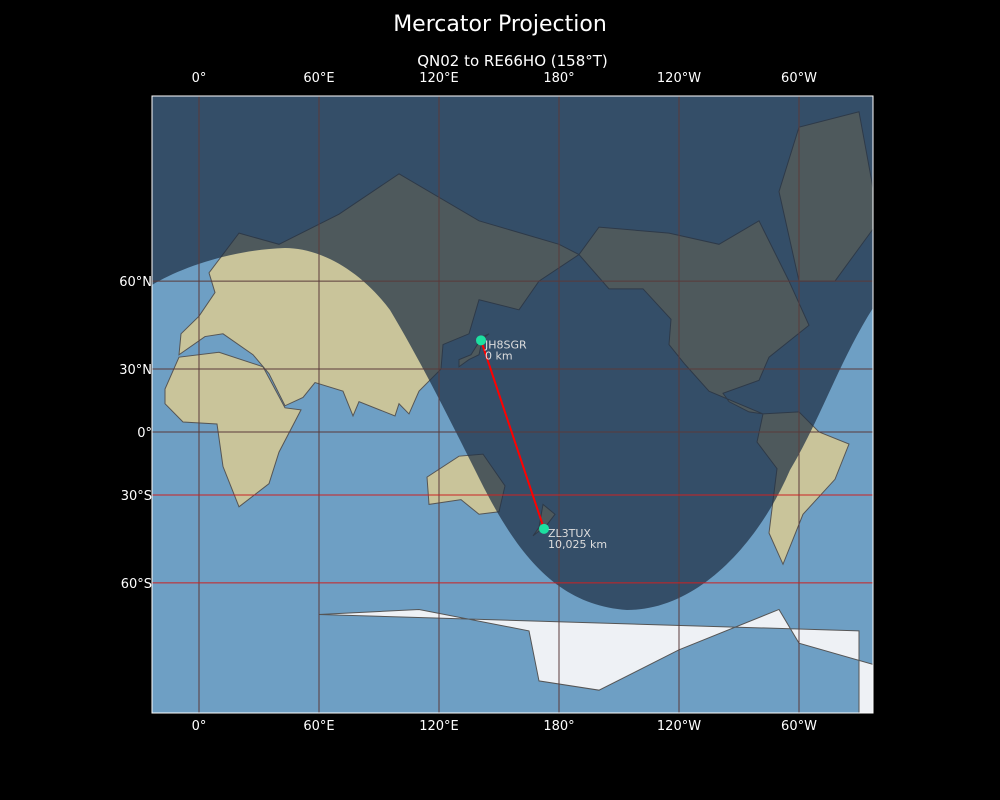 The width and height of the screenshot is (1000, 800). I want to click on lat-tick-label: 30°N, so click(135, 370).